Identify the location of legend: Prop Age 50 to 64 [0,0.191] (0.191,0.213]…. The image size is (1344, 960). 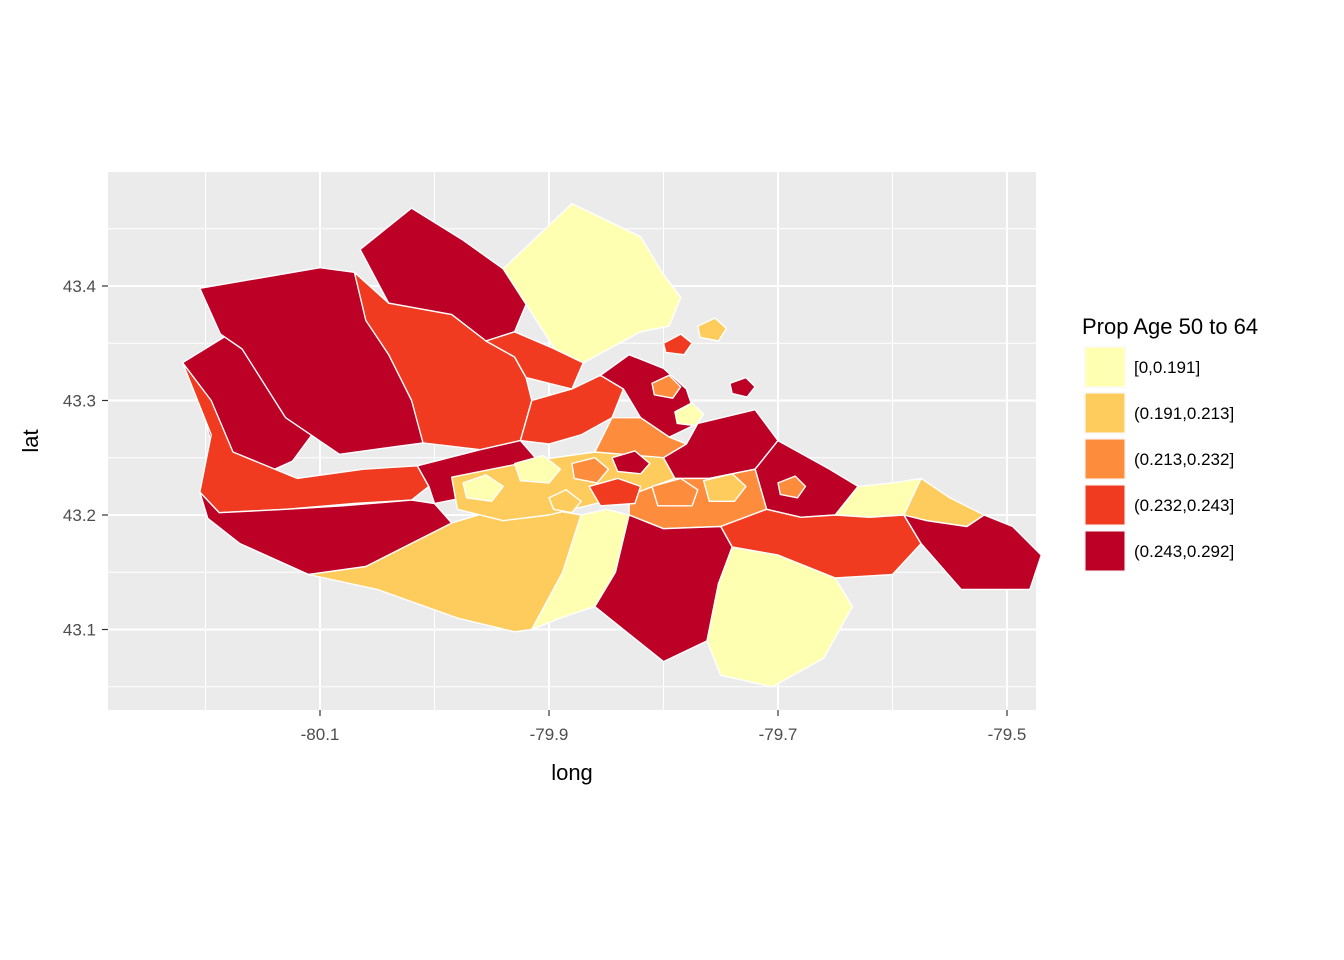
(1170, 443).